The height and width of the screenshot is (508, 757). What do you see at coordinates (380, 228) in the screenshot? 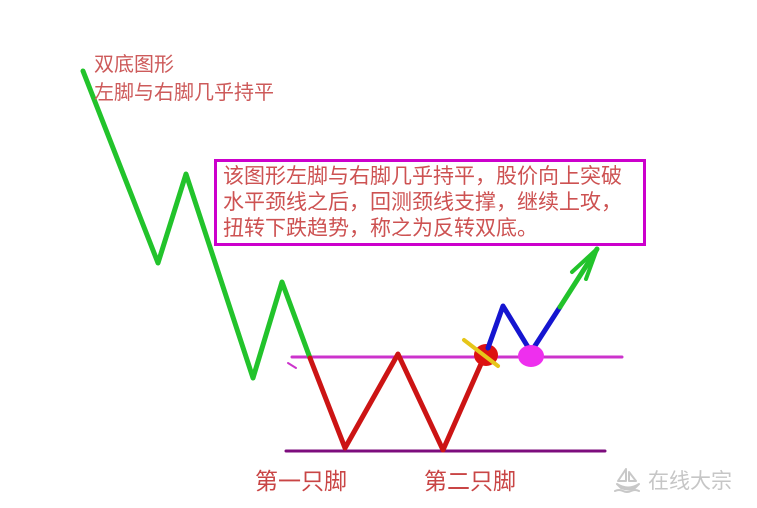
I see `annotation-line: 扭转下跌趋势，称之为反转双底。` at bounding box center [380, 228].